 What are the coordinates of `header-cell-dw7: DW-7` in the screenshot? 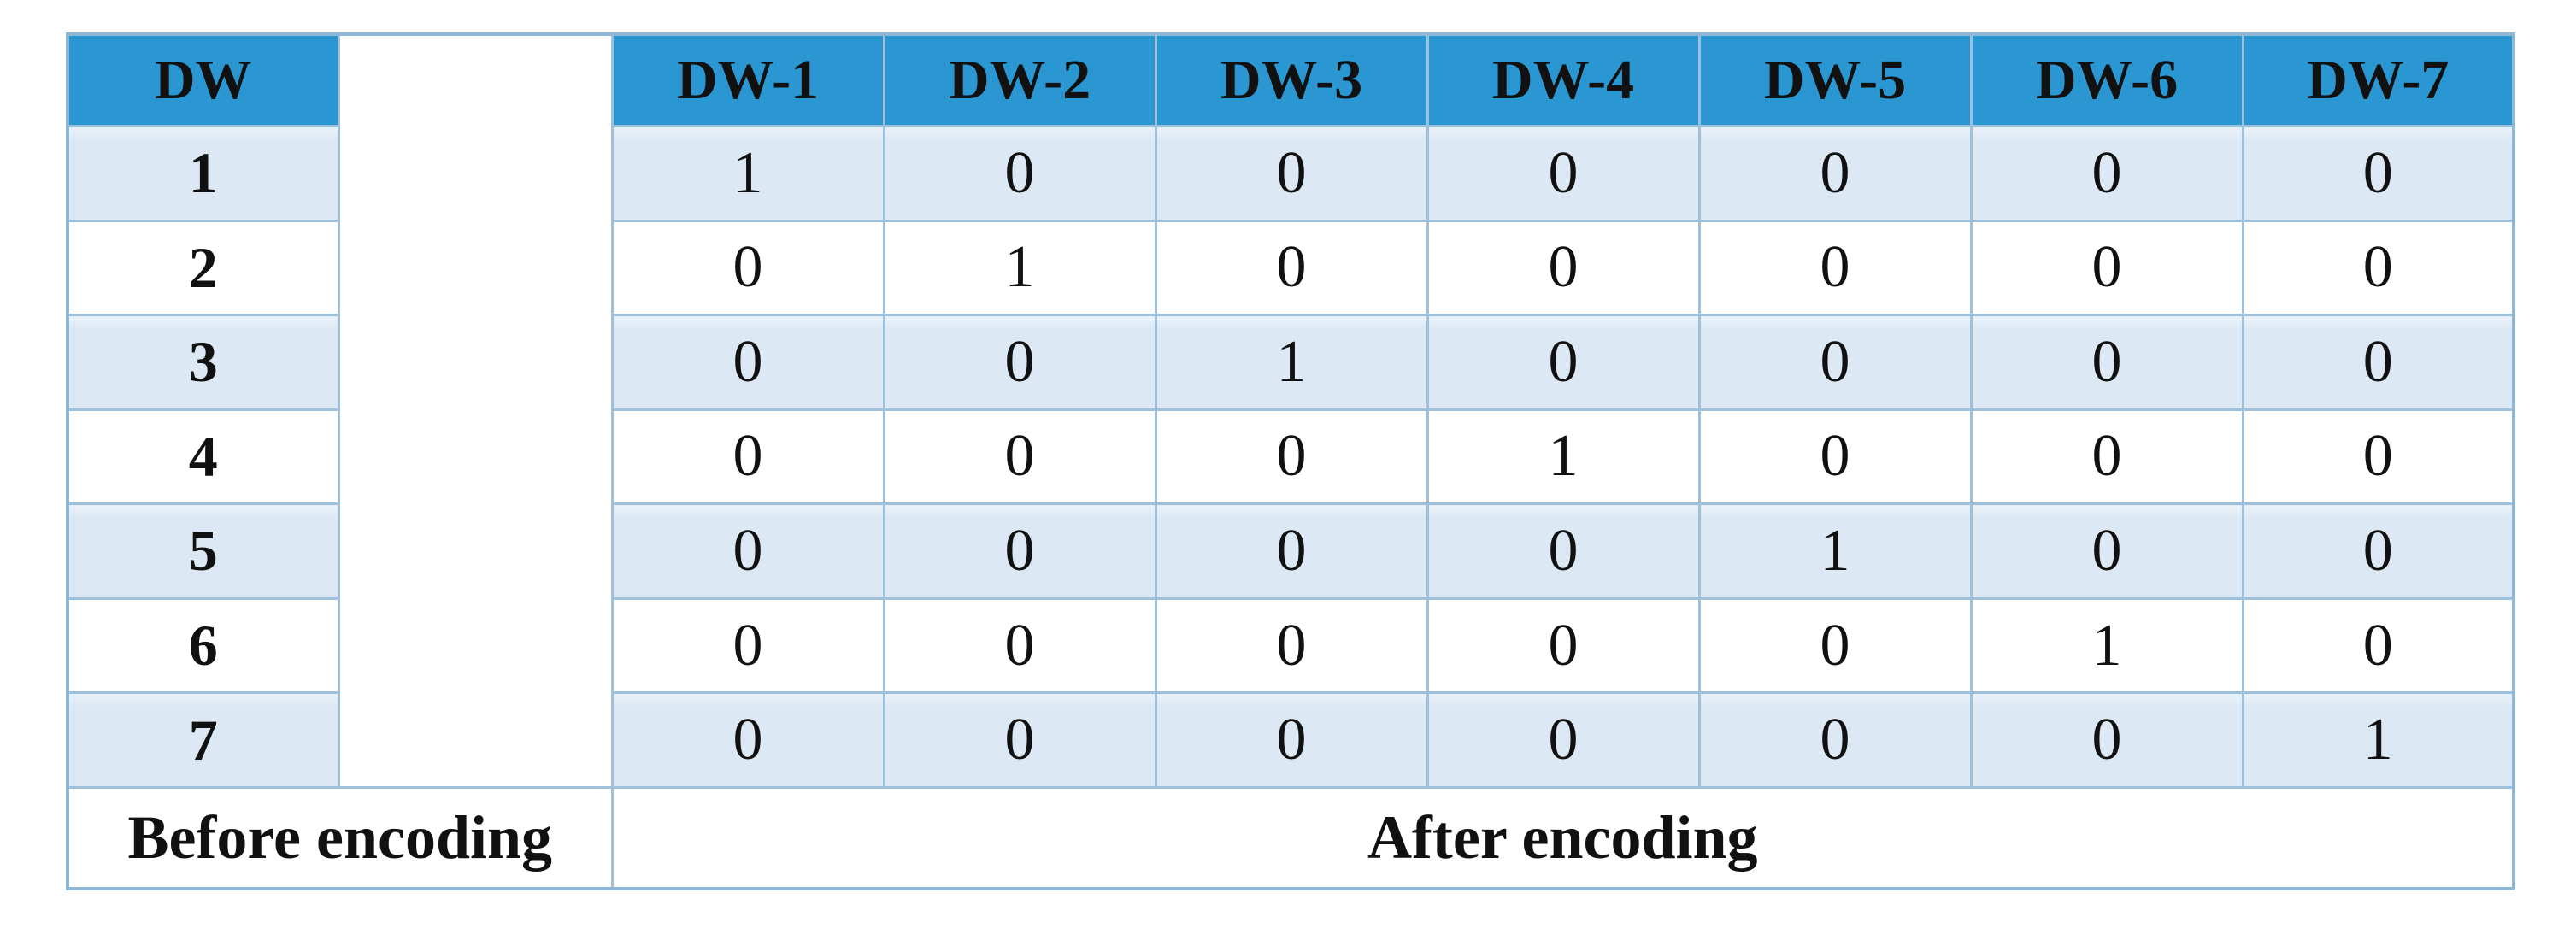 It's located at (2378, 80).